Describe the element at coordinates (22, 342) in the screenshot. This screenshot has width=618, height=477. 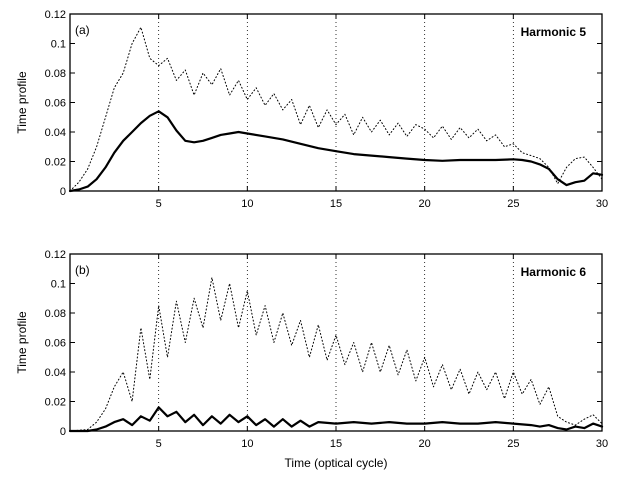
I see `panel-b-y-axis-label: Time profile` at that location.